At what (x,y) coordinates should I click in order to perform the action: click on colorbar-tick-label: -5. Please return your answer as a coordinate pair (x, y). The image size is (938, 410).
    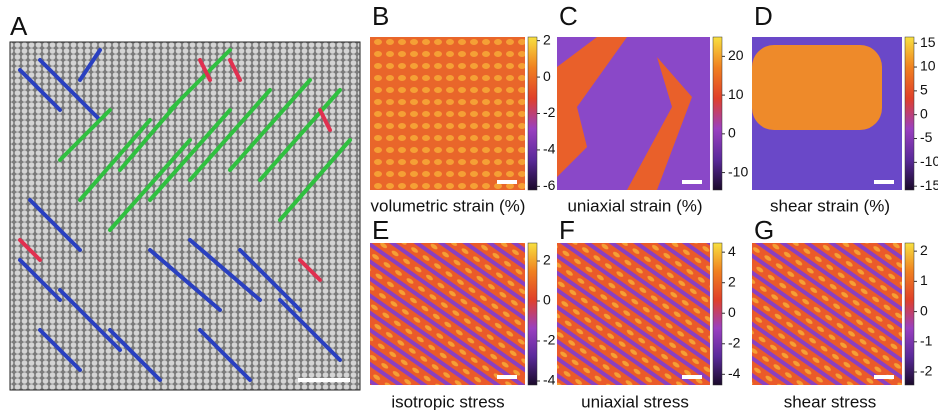
    Looking at the image, I should click on (926, 137).